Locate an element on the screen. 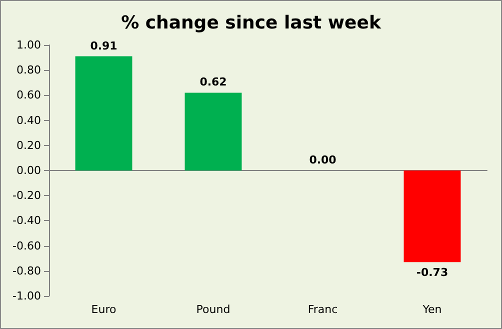 Image resolution: width=502 pixels, height=329 pixels. x-tick-label: Euro is located at coordinates (103, 309).